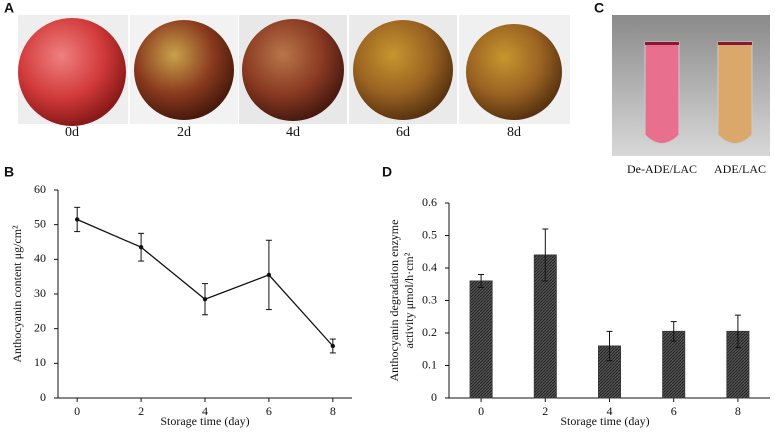 This screenshot has width=775, height=432. I want to click on y-tick-label: 0.1, so click(429, 364).